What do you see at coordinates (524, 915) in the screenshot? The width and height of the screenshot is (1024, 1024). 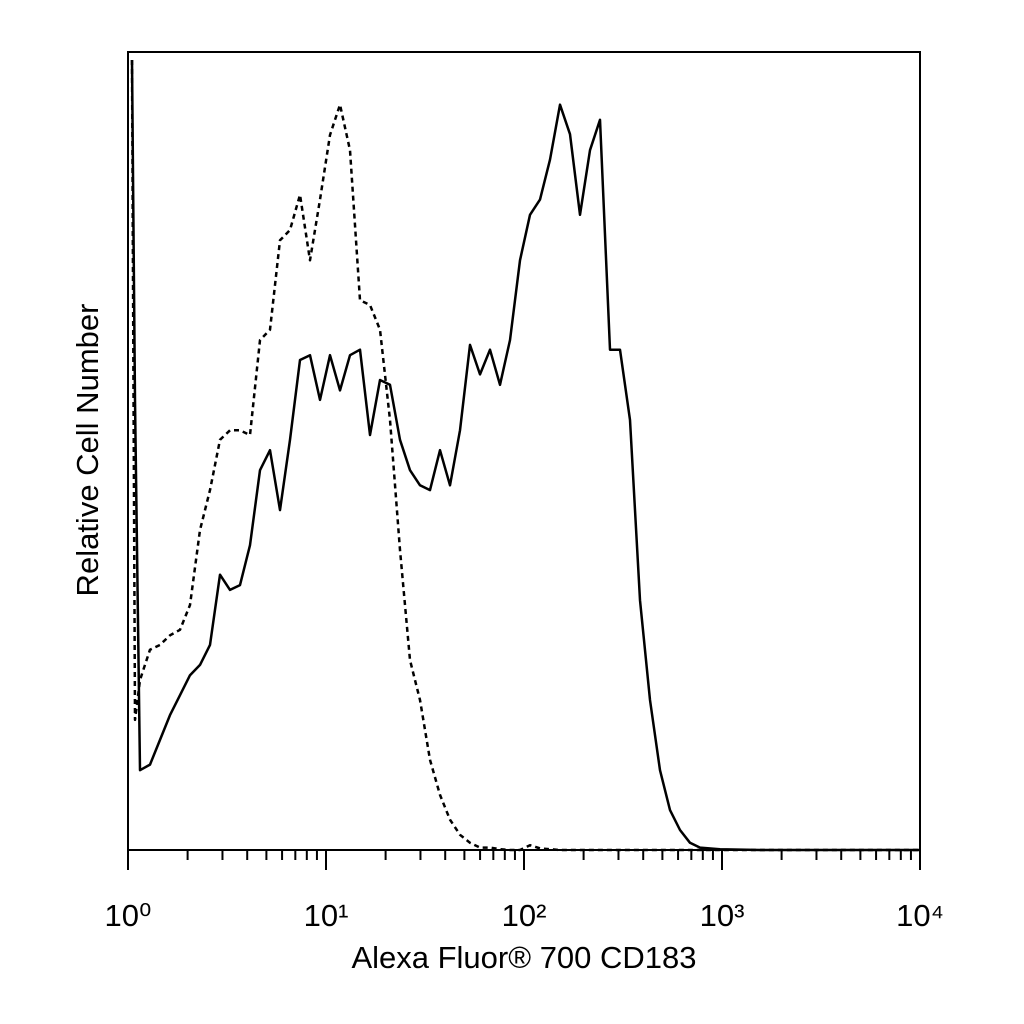 I see `x-tick-label: 10²` at bounding box center [524, 915].